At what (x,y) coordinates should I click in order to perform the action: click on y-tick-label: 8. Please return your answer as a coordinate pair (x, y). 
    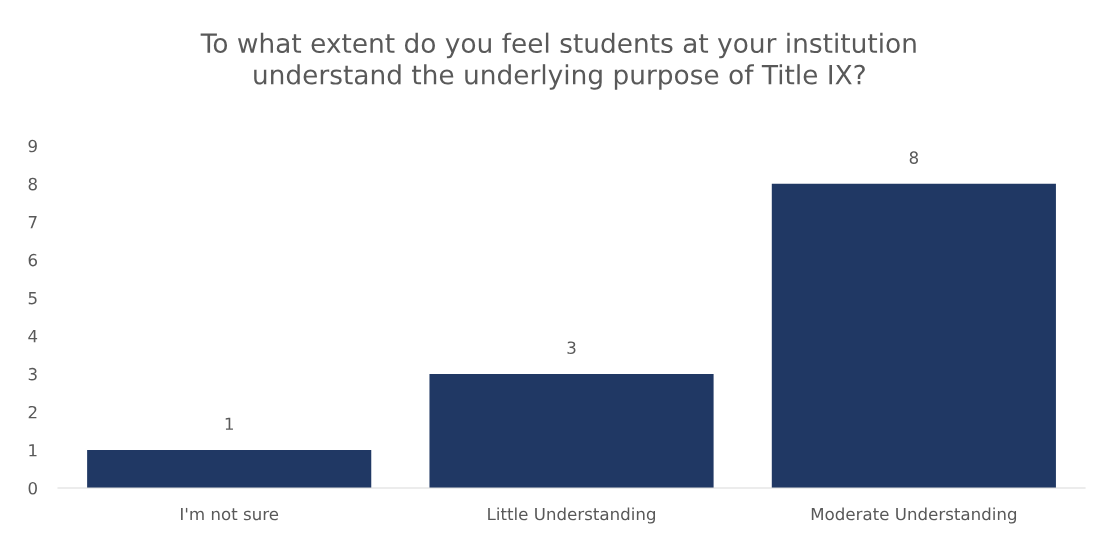
    Looking at the image, I should click on (32, 184).